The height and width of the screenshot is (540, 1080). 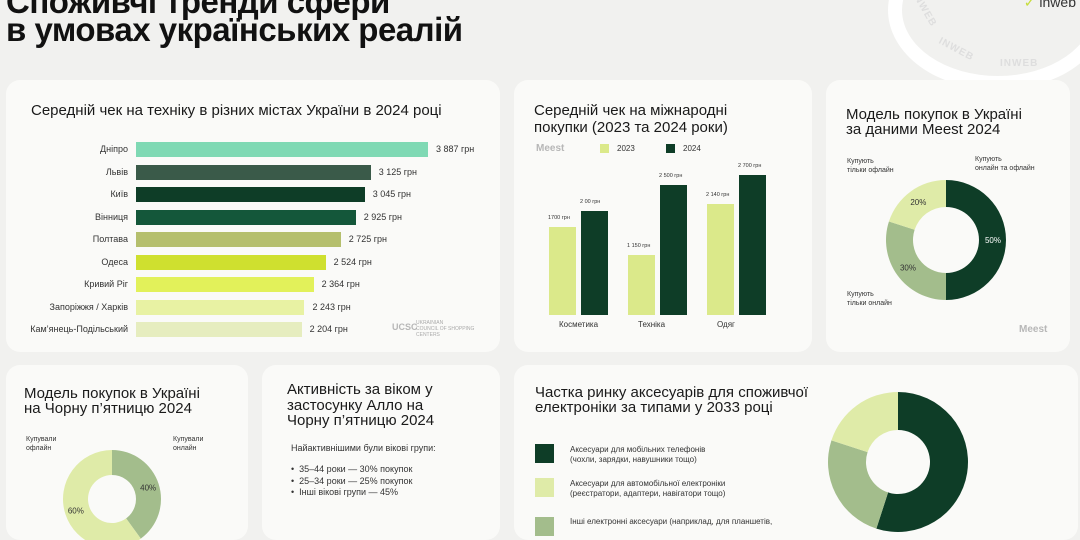 I want to click on label-both-2: онлайн та офлайн, so click(x=1005, y=168).